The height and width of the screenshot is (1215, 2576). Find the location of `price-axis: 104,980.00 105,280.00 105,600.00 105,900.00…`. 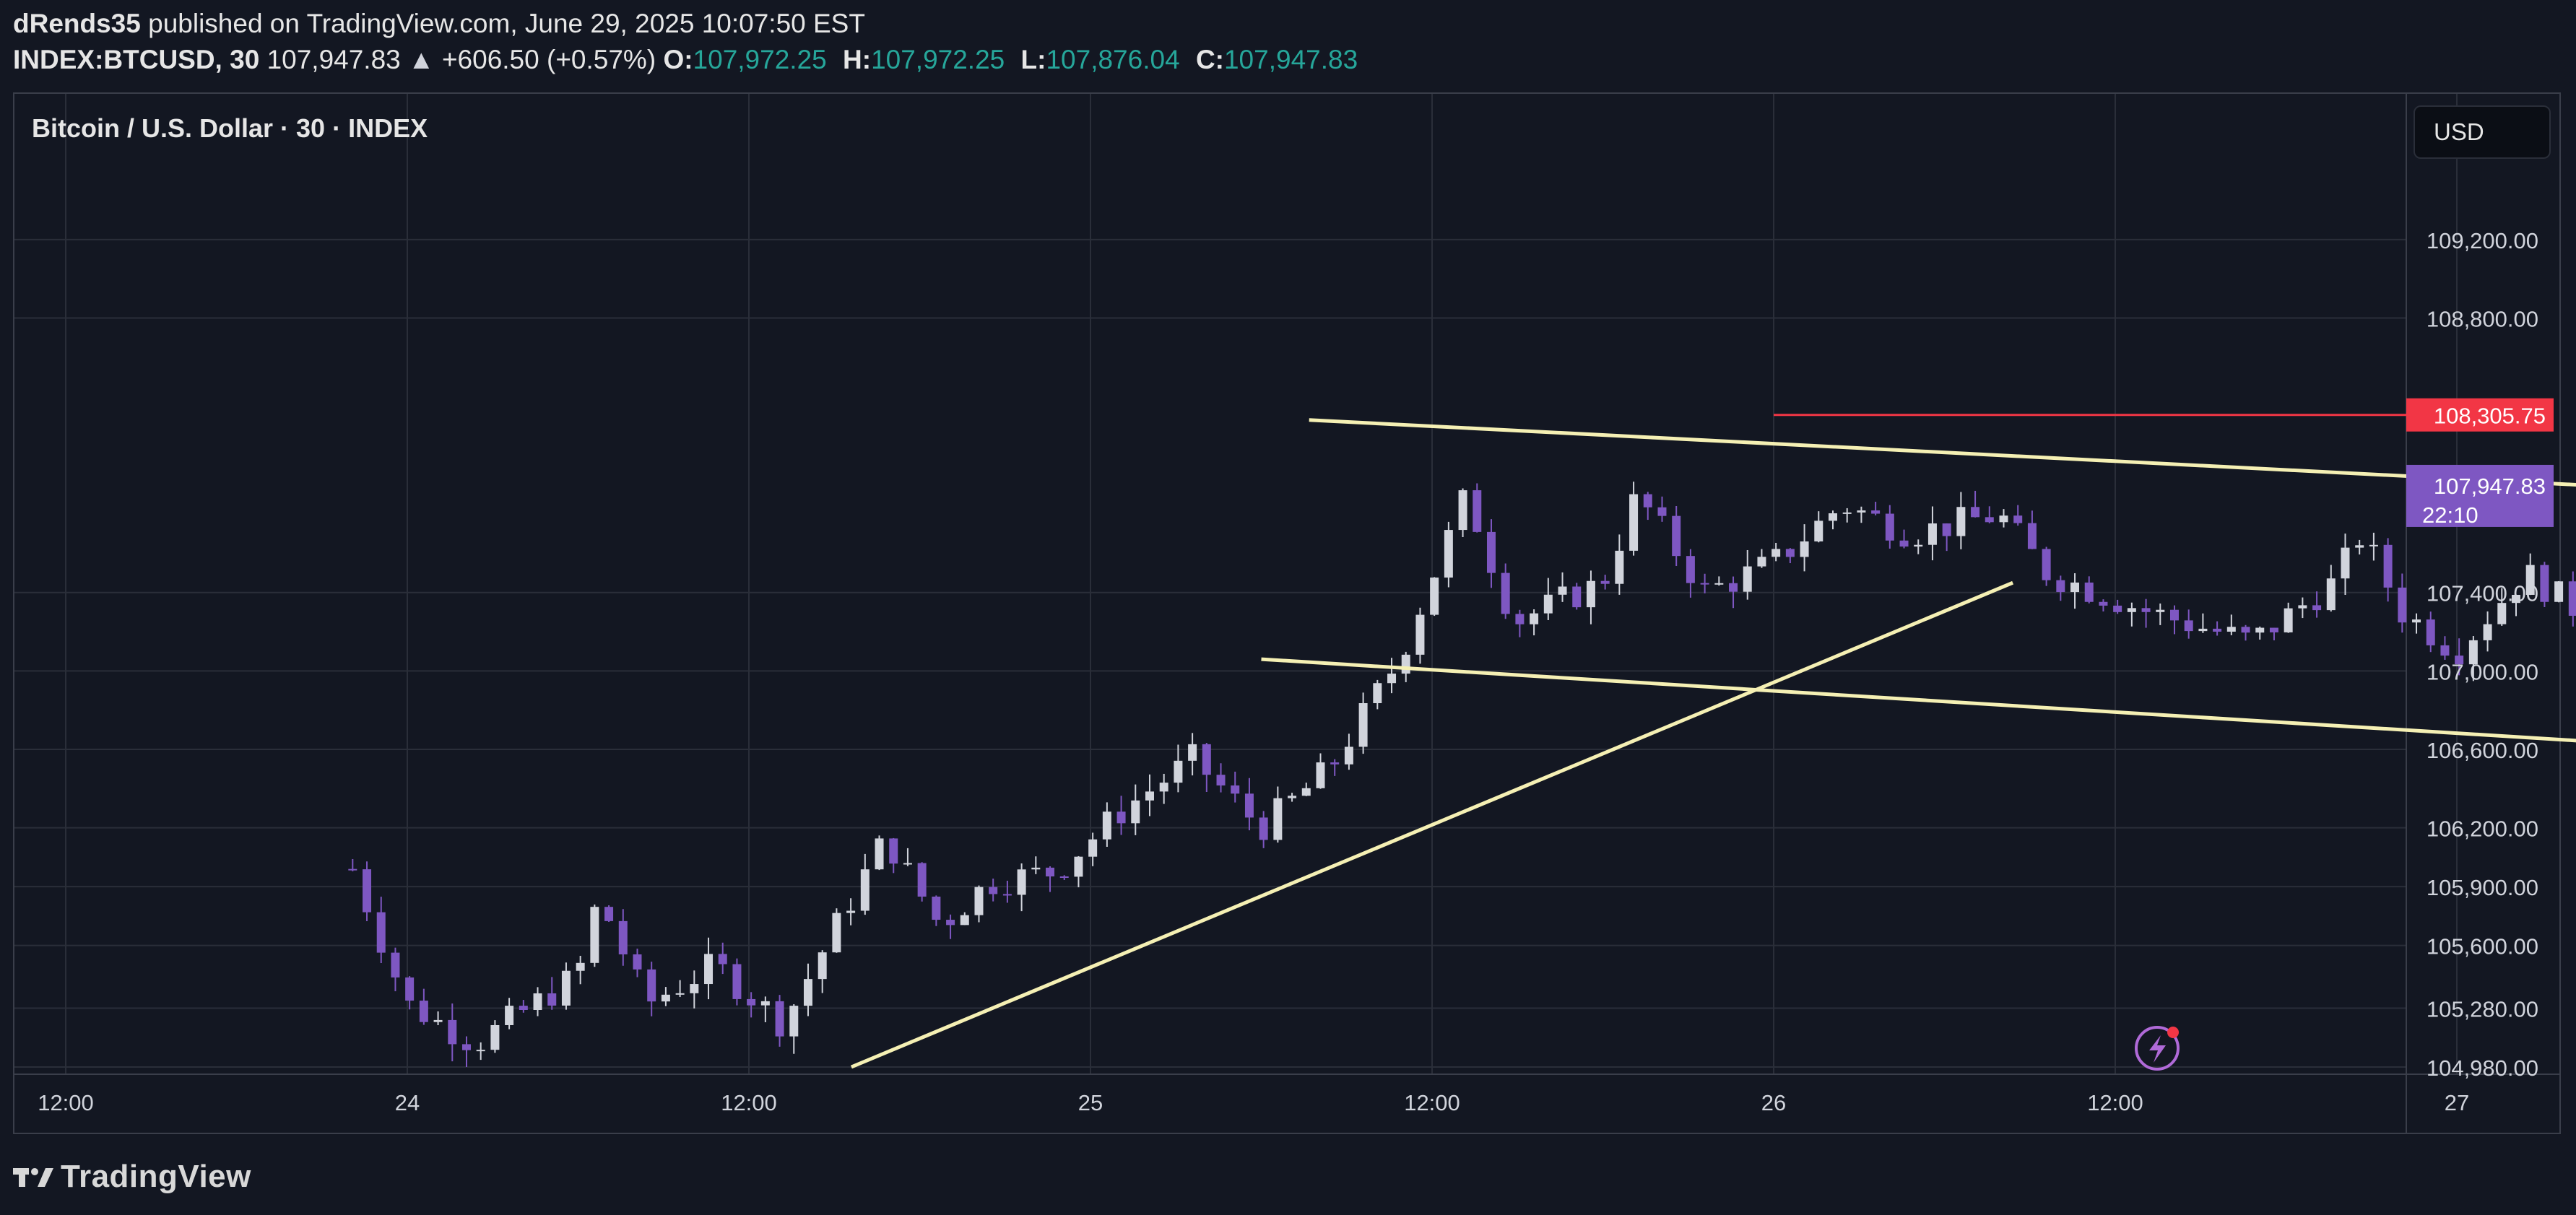

price-axis: 104,980.00 105,280.00 105,600.00 105,900.00… is located at coordinates (2480, 654).